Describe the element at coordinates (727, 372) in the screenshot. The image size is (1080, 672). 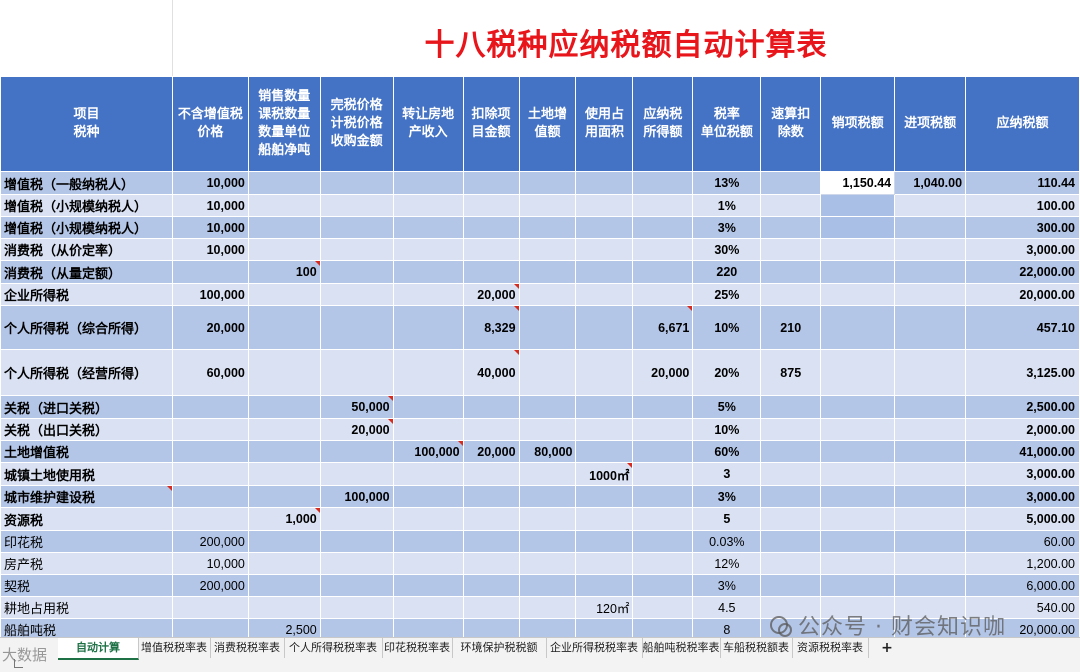
I see `cell-rate: 20%` at that location.